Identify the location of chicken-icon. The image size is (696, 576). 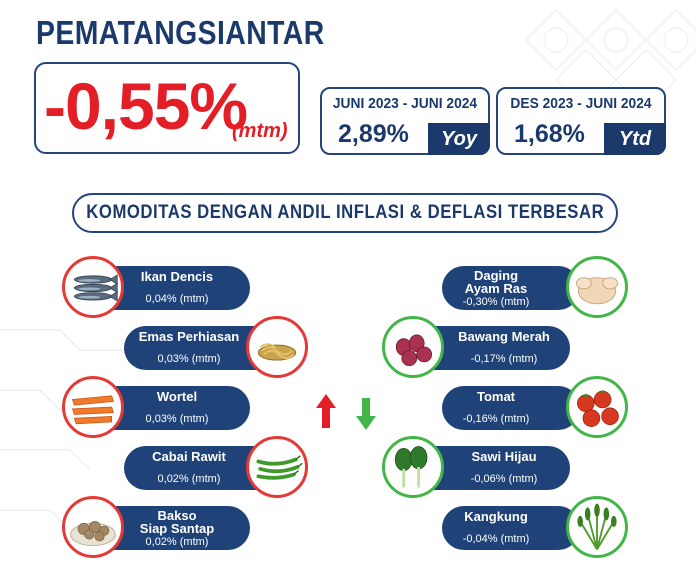
(597, 287).